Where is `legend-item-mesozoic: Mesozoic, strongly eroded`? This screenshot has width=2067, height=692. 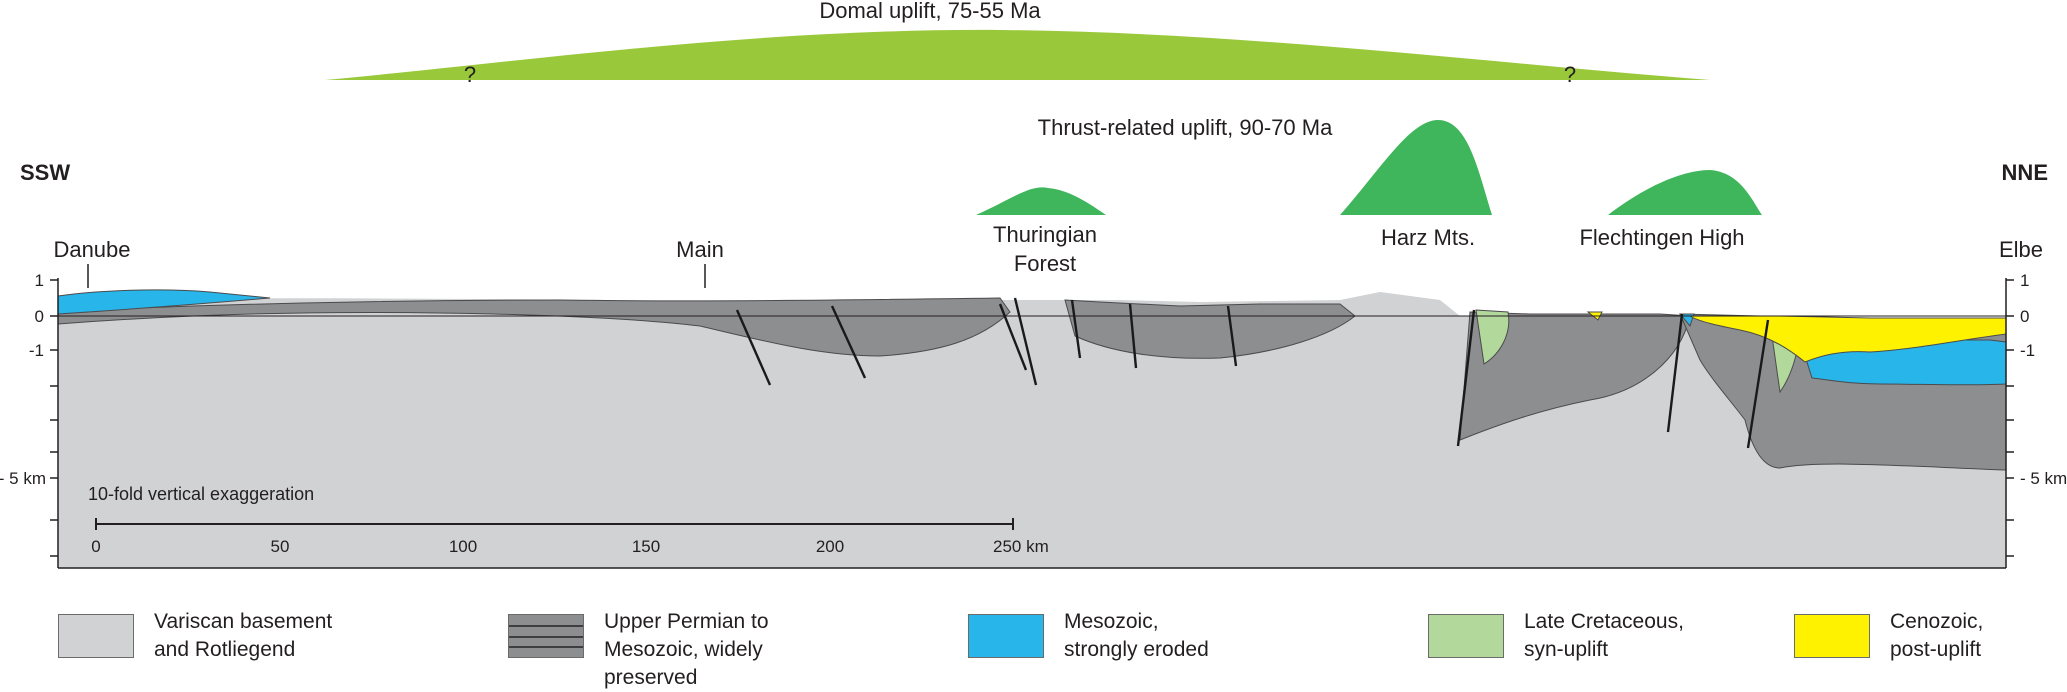
legend-item-mesozoic: Mesozoic, strongly eroded is located at coordinates (1108, 650).